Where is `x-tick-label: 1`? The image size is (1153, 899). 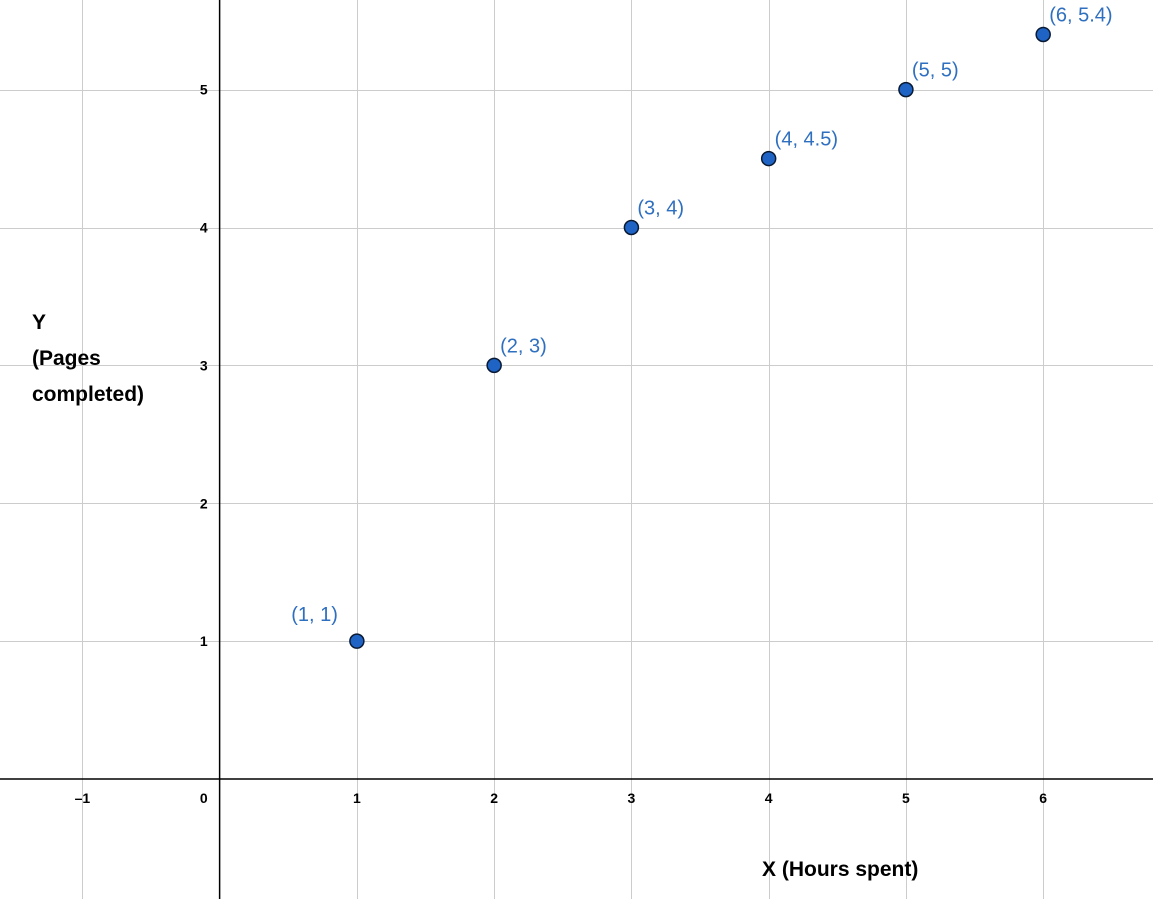 x-tick-label: 1 is located at coordinates (357, 798).